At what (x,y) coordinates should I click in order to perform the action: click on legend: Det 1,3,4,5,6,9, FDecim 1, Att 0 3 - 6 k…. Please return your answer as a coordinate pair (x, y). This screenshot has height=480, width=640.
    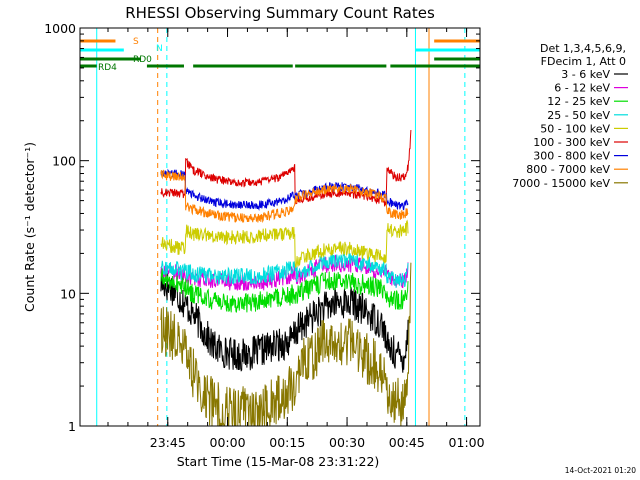
    Looking at the image, I should click on (570, 116).